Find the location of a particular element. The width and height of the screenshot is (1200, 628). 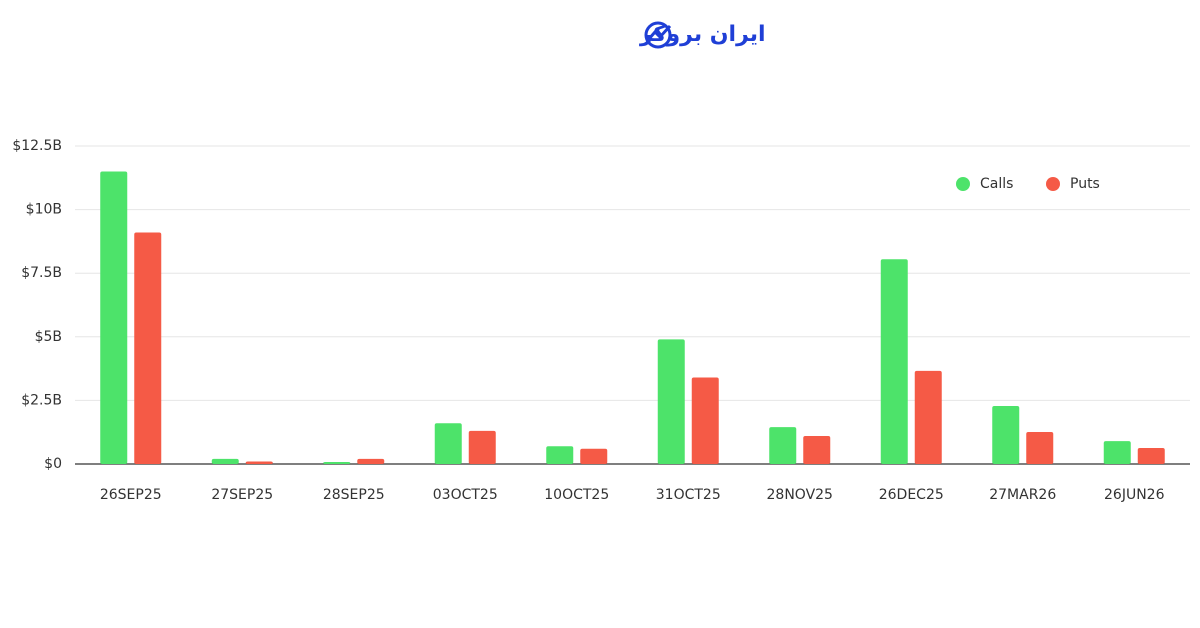

y-tick-label: $10B is located at coordinates (44, 210).